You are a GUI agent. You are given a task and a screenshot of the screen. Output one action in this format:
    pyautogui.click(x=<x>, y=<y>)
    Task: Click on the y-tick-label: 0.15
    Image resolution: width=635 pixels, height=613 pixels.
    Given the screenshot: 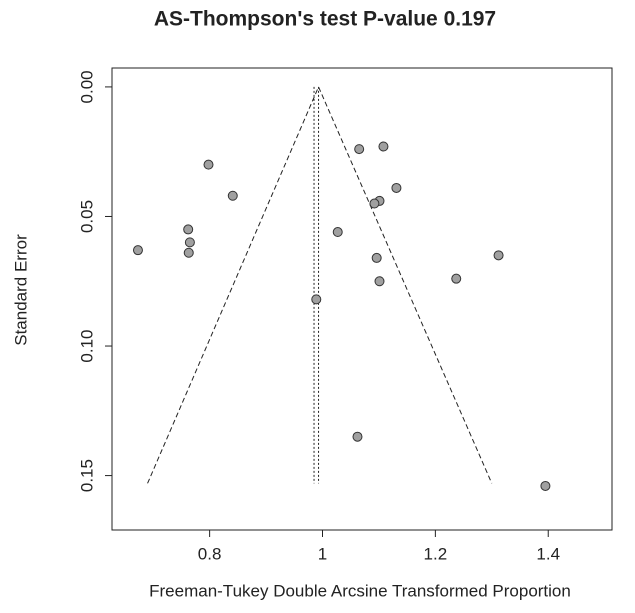 What is the action you would take?
    pyautogui.click(x=86, y=475)
    